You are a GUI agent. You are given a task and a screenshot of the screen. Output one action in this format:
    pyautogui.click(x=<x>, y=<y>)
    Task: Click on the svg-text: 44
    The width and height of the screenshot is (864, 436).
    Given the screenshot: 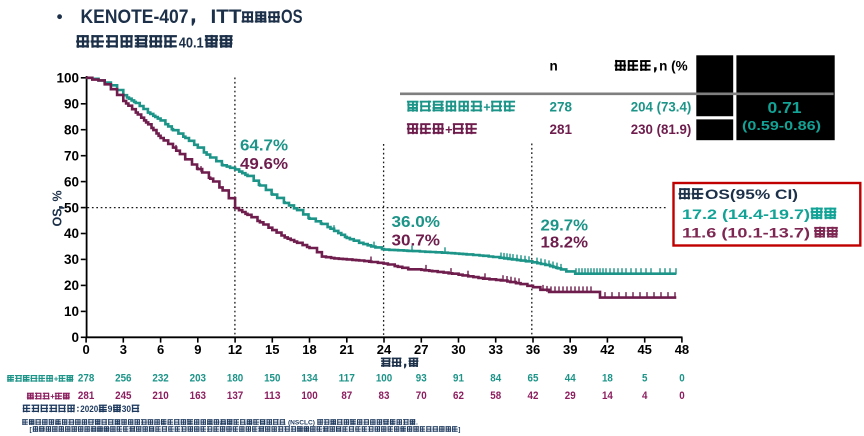 What is the action you would take?
    pyautogui.click(x=570, y=379)
    